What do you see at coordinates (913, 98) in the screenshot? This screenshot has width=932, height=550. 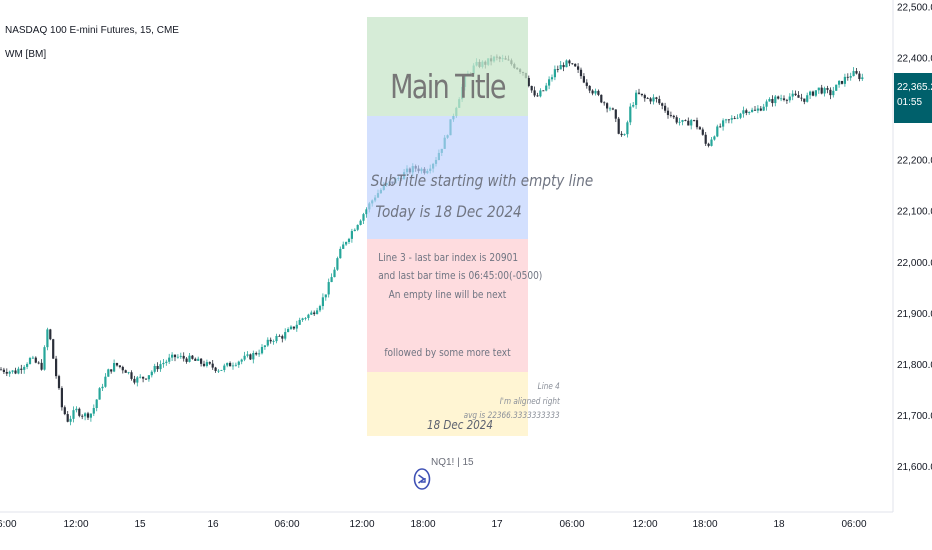 I see `last-price-label: 22,365.25 01:55` at bounding box center [913, 98].